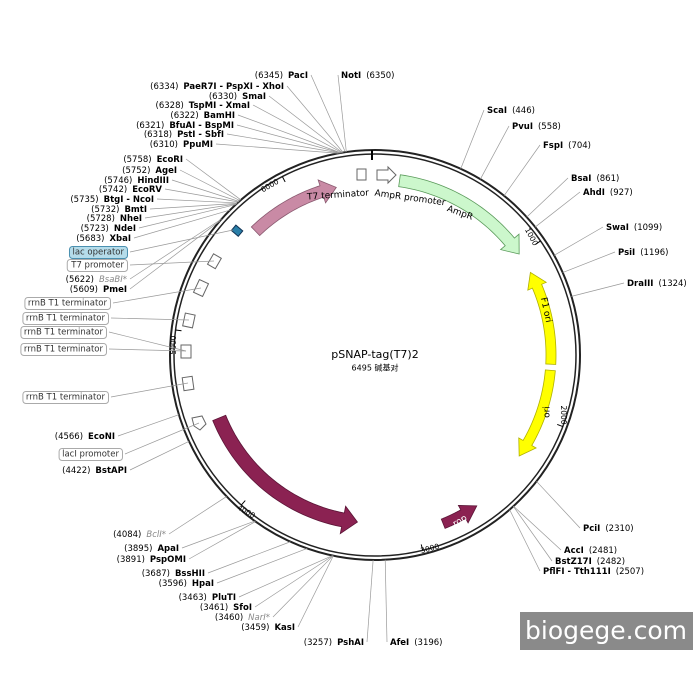  Describe the element at coordinates (608, 529) in the screenshot. I see `enzyme-label: PciI (2310)` at that location.